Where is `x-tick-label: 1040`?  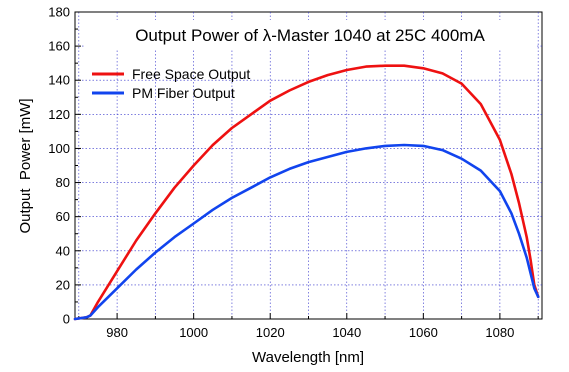 x-tick-label: 1040 is located at coordinates (346, 332).